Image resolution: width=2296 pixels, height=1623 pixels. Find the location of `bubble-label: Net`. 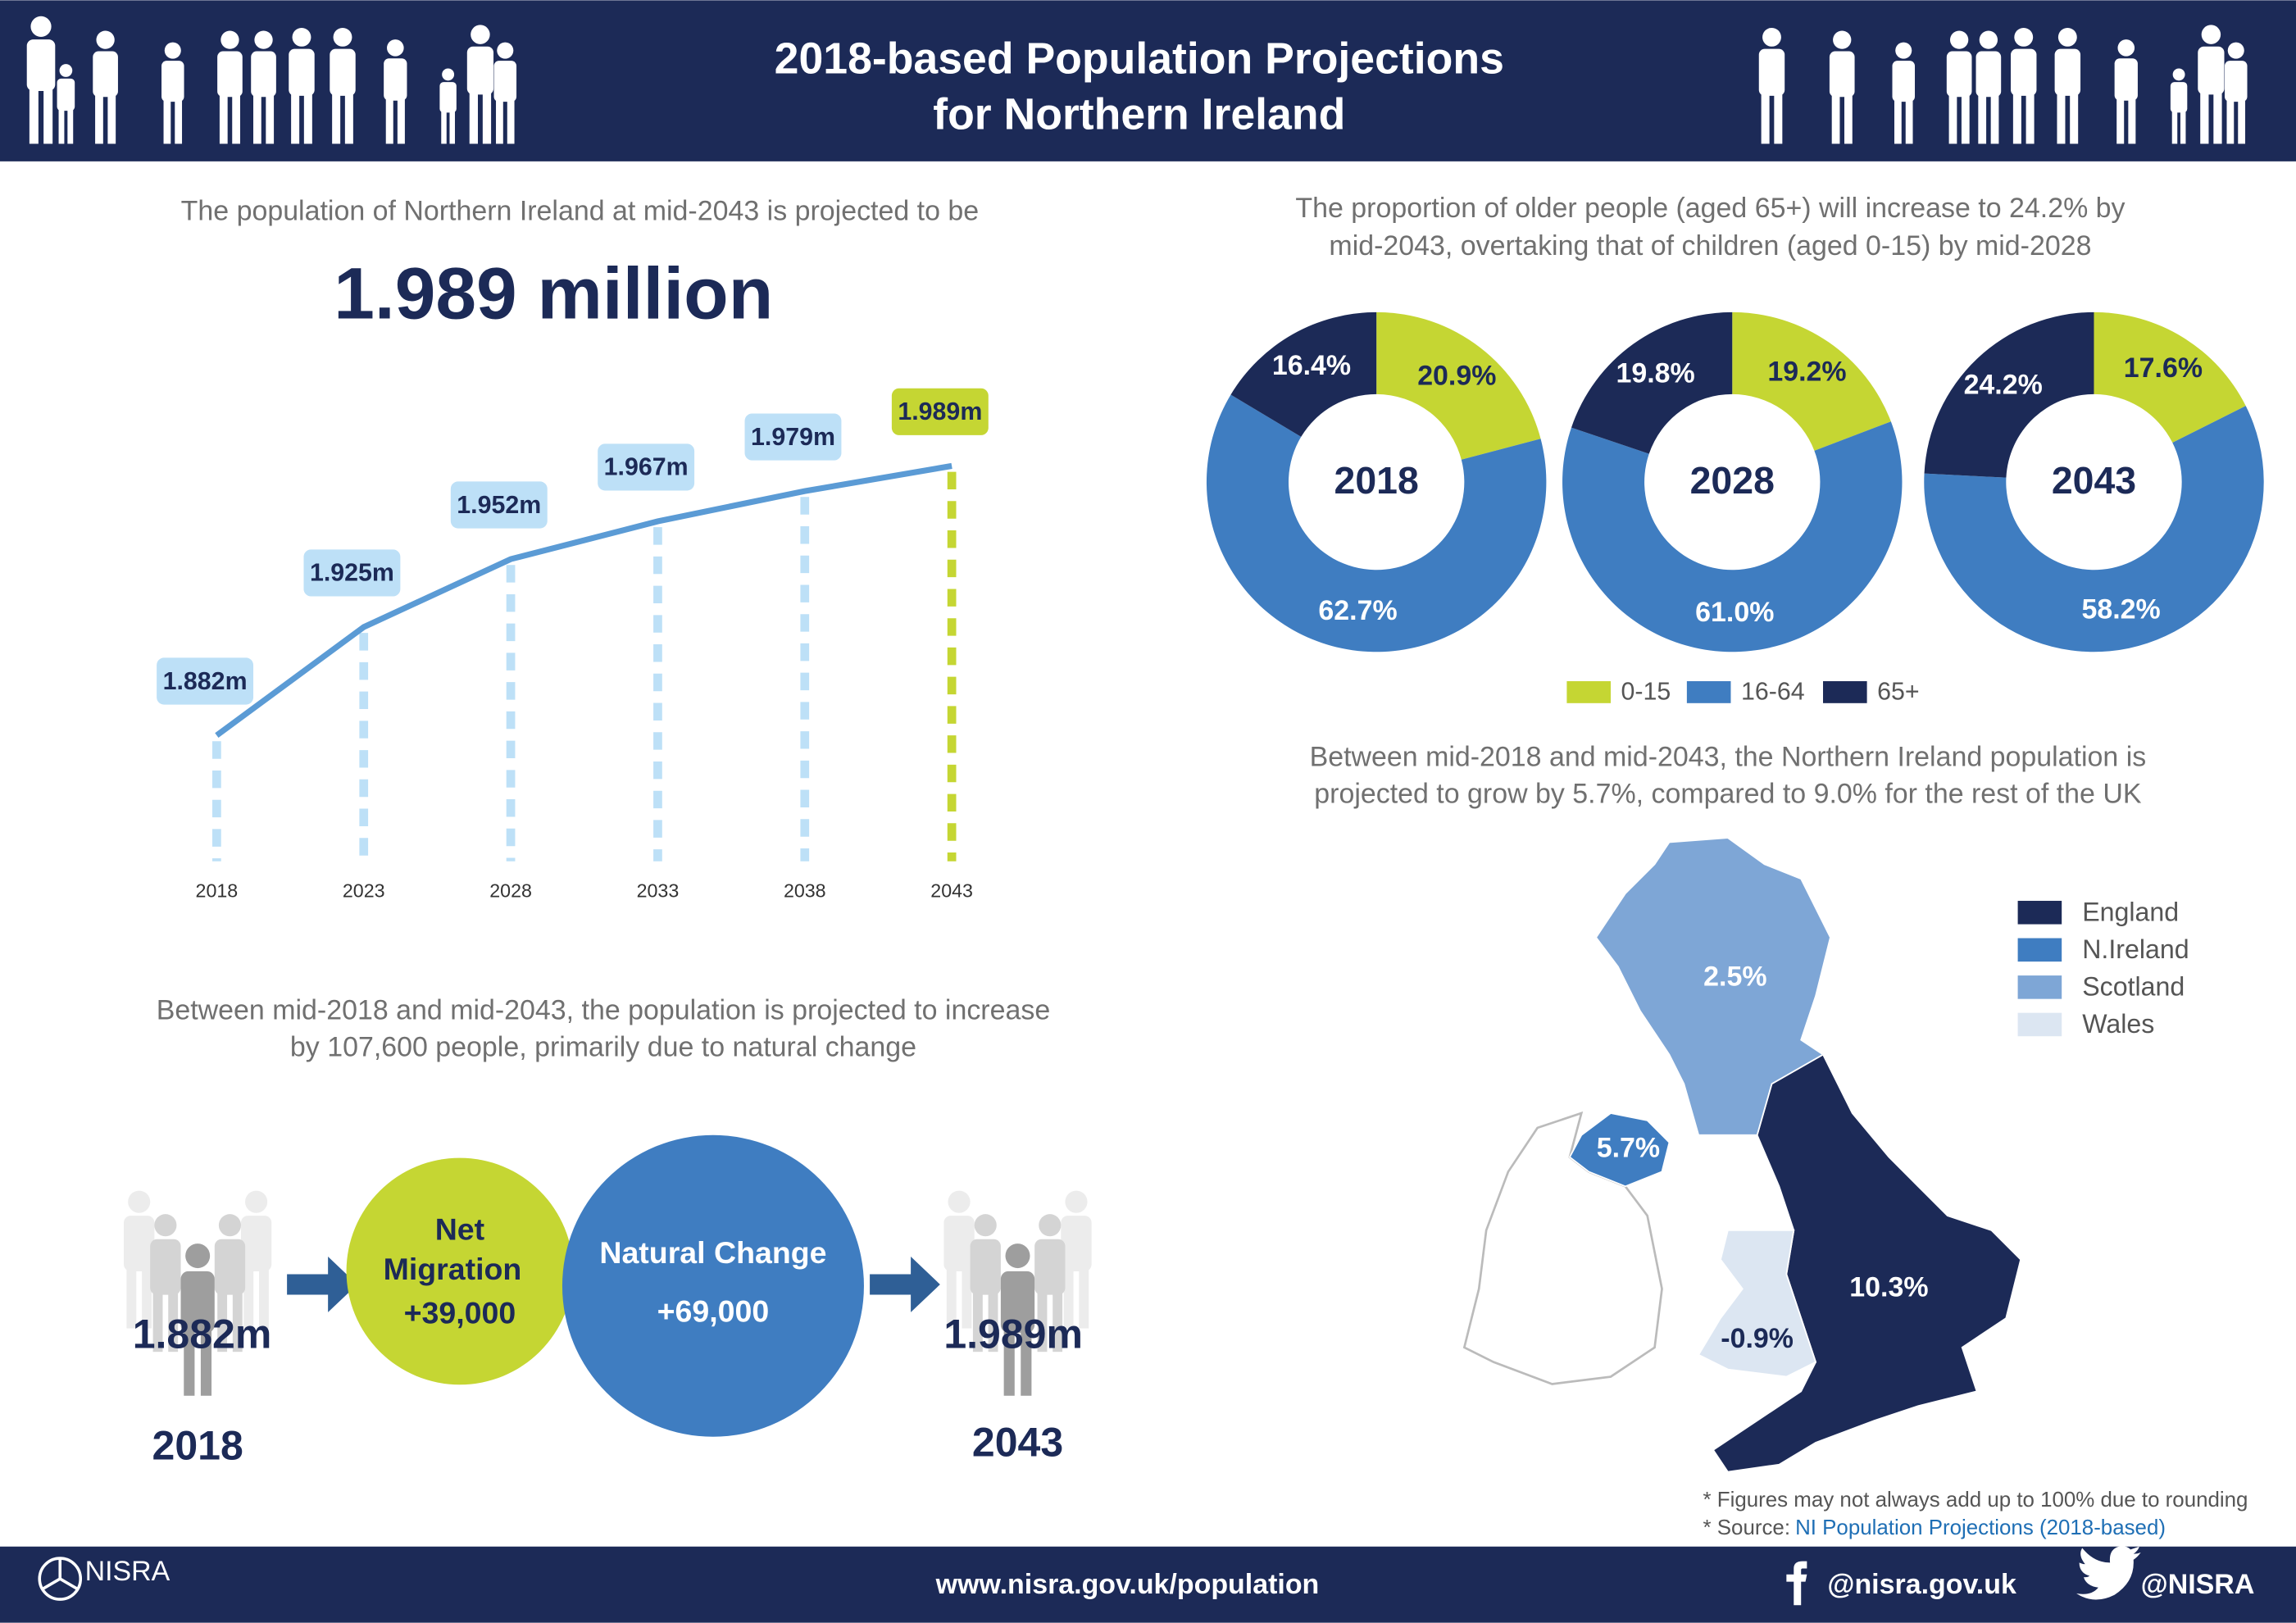

bubble-label: Net is located at coordinates (460, 1229).